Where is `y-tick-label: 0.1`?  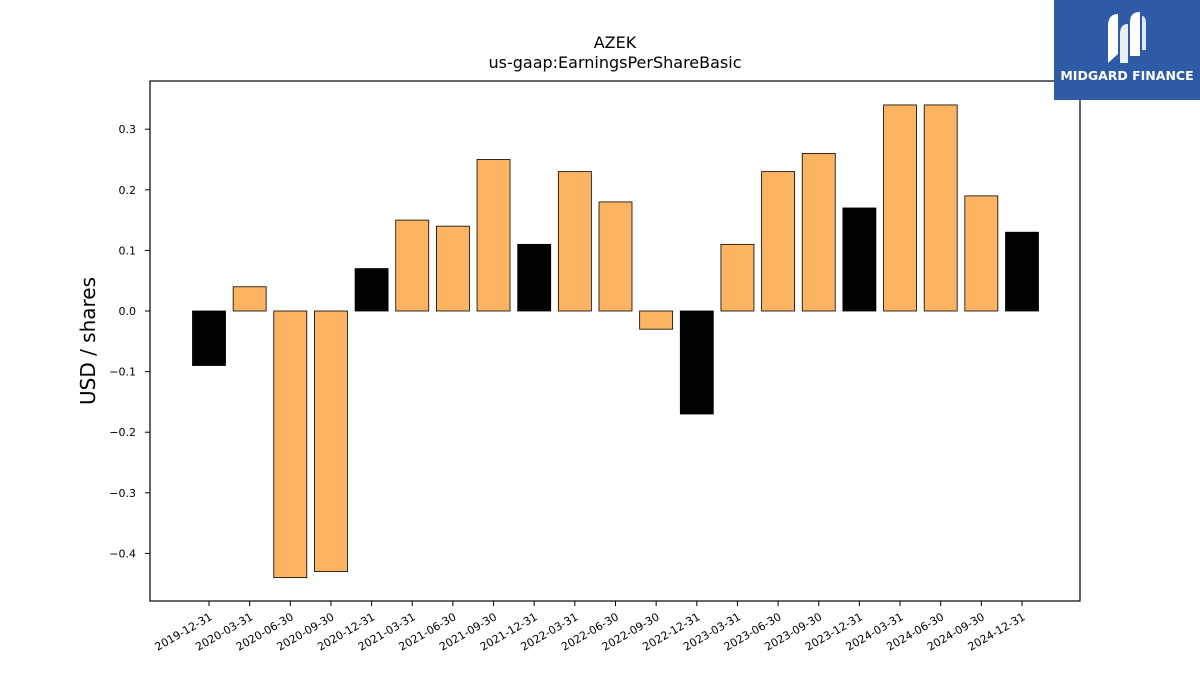
y-tick-label: 0.1 is located at coordinates (128, 250).